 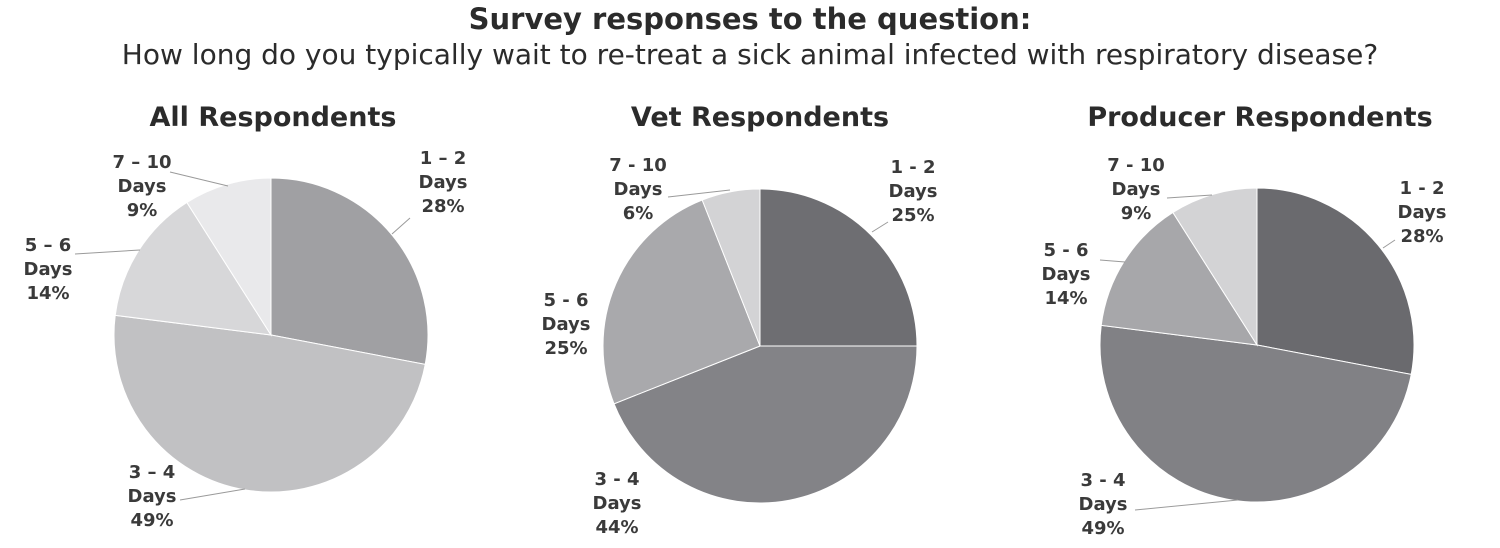 What do you see at coordinates (1260, 117) in the screenshot?
I see `pie-title: Producer Respondents` at bounding box center [1260, 117].